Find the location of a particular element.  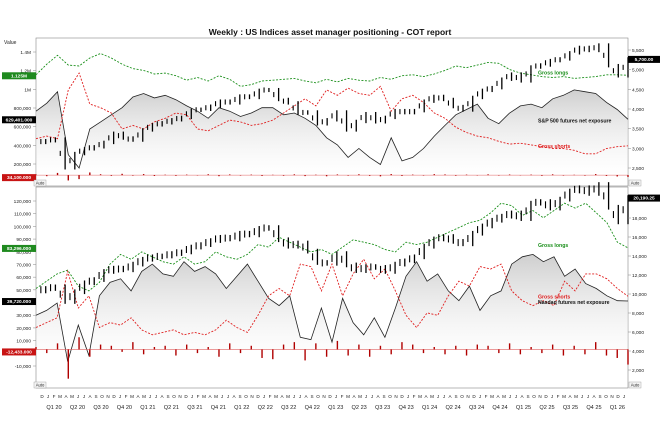

left-axis-label: Value is located at coordinates (10, 43).